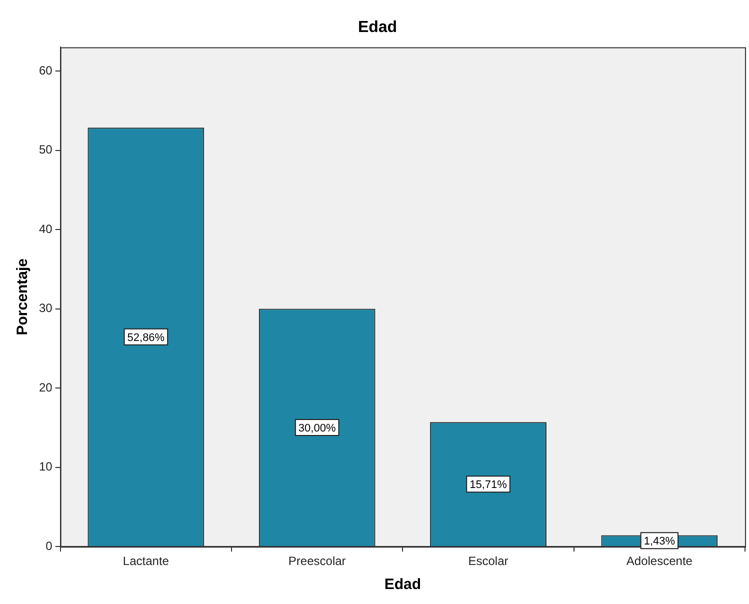 The width and height of the screenshot is (749, 604). What do you see at coordinates (23, 297) in the screenshot?
I see `y-axis-title: Porcentaje` at bounding box center [23, 297].